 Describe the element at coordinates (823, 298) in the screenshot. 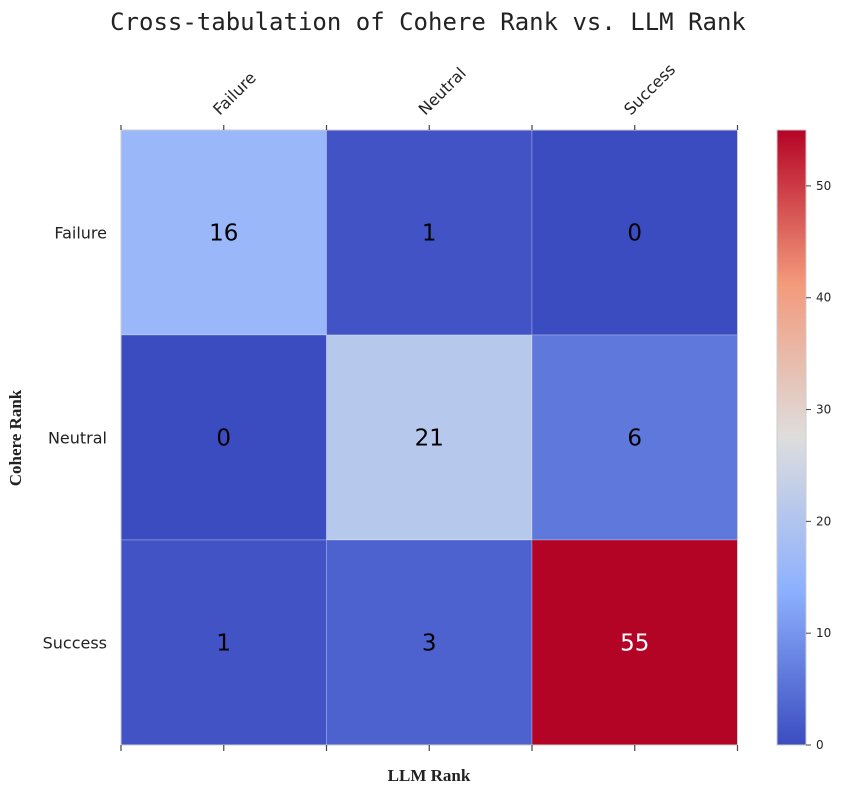

I see `colorbar-tick-label: 40` at that location.